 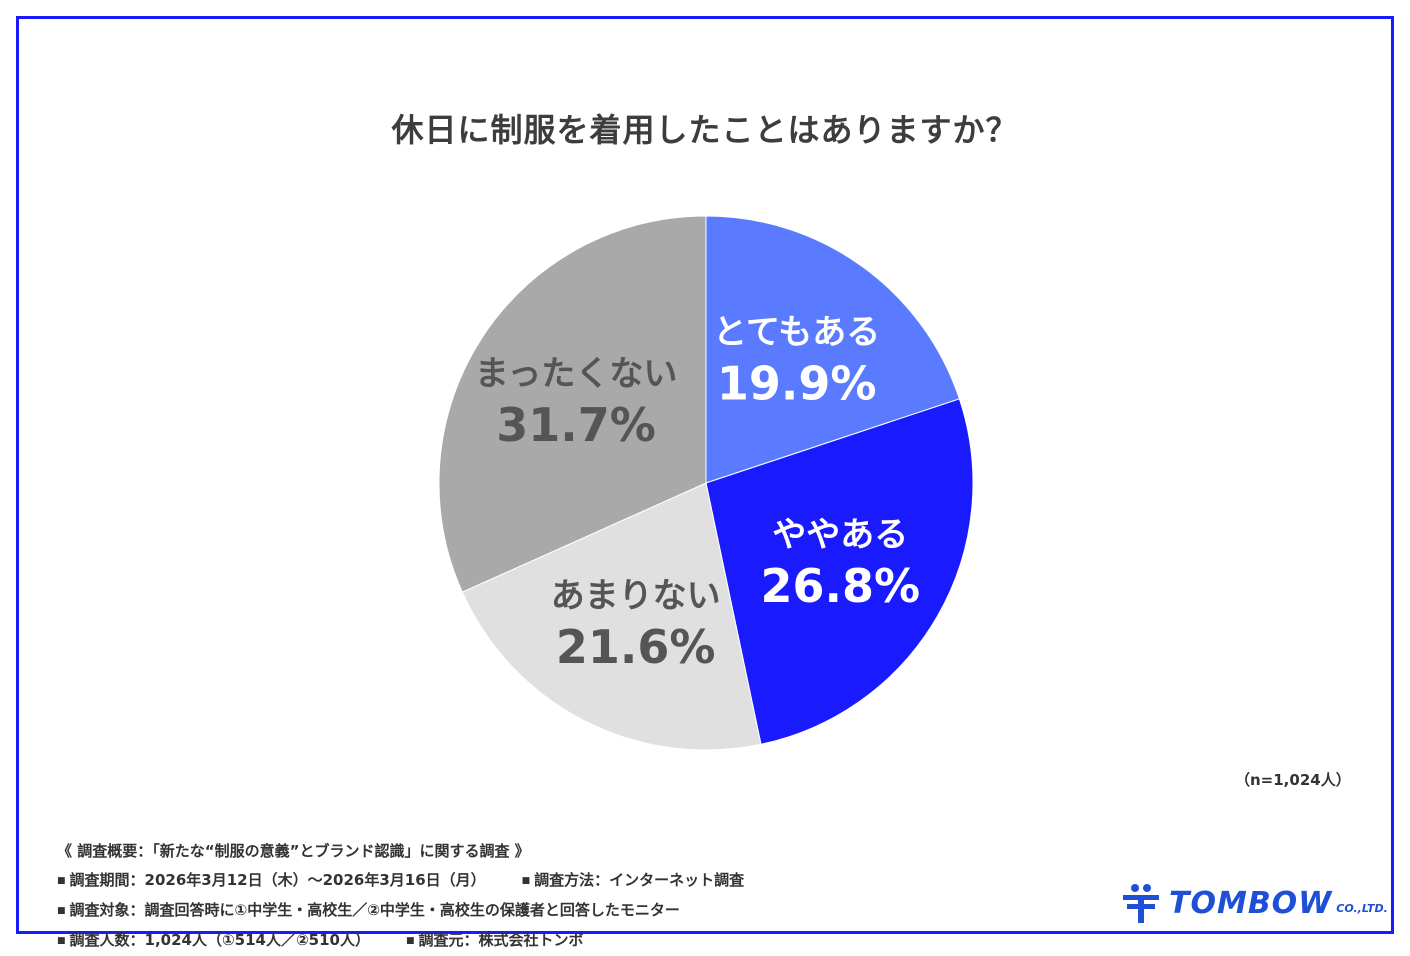 I want to click on slice-value-1: 26.8%, so click(x=840, y=586).